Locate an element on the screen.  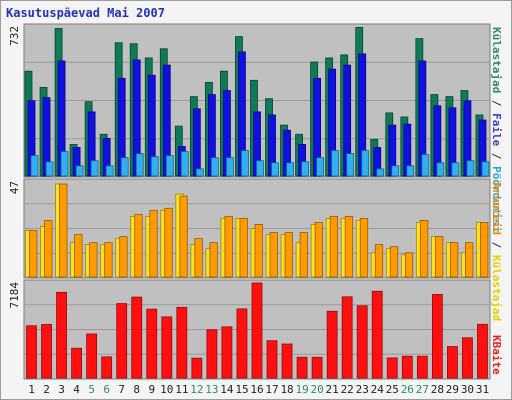
bar-külastajad-day-16 is located at coordinates (260, 168).